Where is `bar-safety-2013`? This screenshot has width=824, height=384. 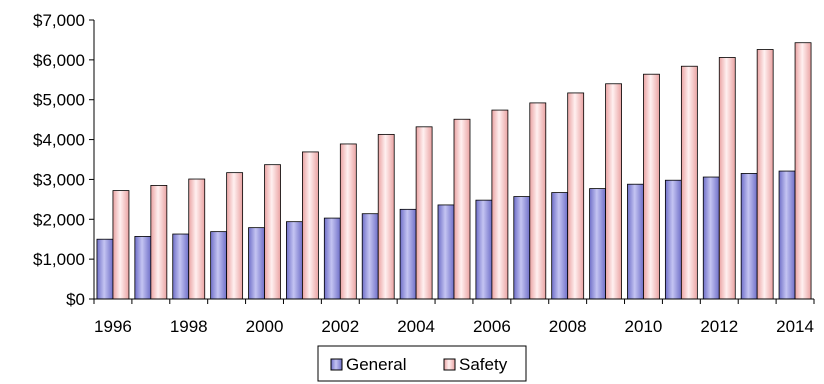 bar-safety-2013 is located at coordinates (765, 174).